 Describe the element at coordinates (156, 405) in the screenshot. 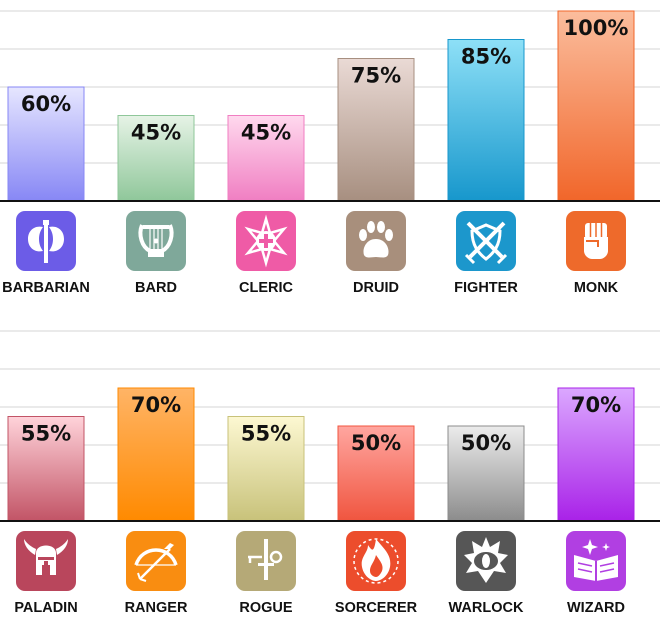

I see `data-label-ranger: 70%` at that location.